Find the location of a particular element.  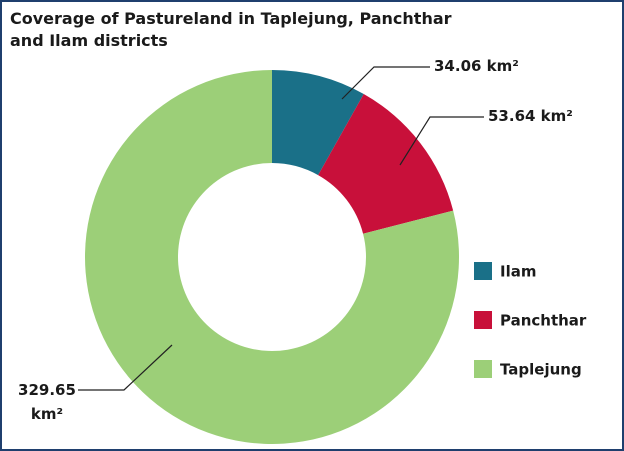

legend-label: Ilam is located at coordinates (518, 272).